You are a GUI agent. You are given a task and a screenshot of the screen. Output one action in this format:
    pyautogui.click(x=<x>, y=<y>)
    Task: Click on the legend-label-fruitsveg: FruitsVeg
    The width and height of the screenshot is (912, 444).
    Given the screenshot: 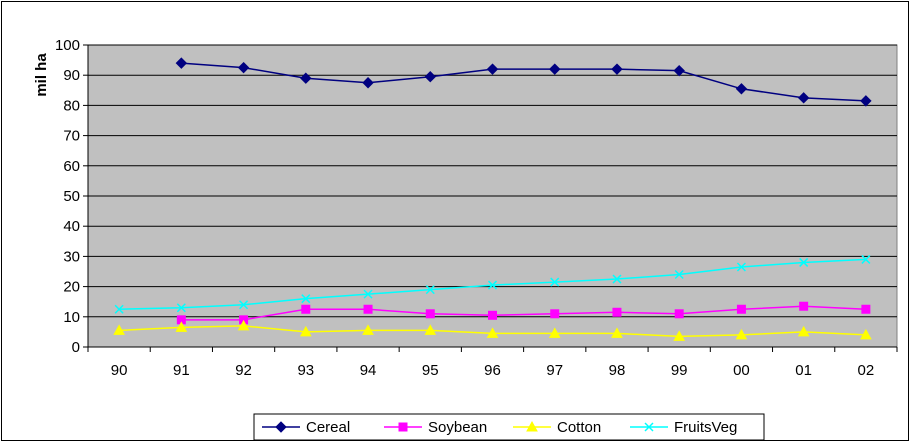 What is the action you would take?
    pyautogui.click(x=705, y=427)
    